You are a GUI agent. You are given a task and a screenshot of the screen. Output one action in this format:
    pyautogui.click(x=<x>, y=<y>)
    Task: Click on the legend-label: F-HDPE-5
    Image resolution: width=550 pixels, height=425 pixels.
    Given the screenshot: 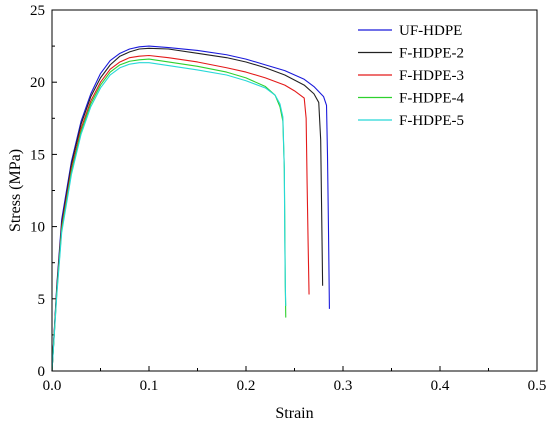 What is the action you would take?
    pyautogui.click(x=431, y=121)
    